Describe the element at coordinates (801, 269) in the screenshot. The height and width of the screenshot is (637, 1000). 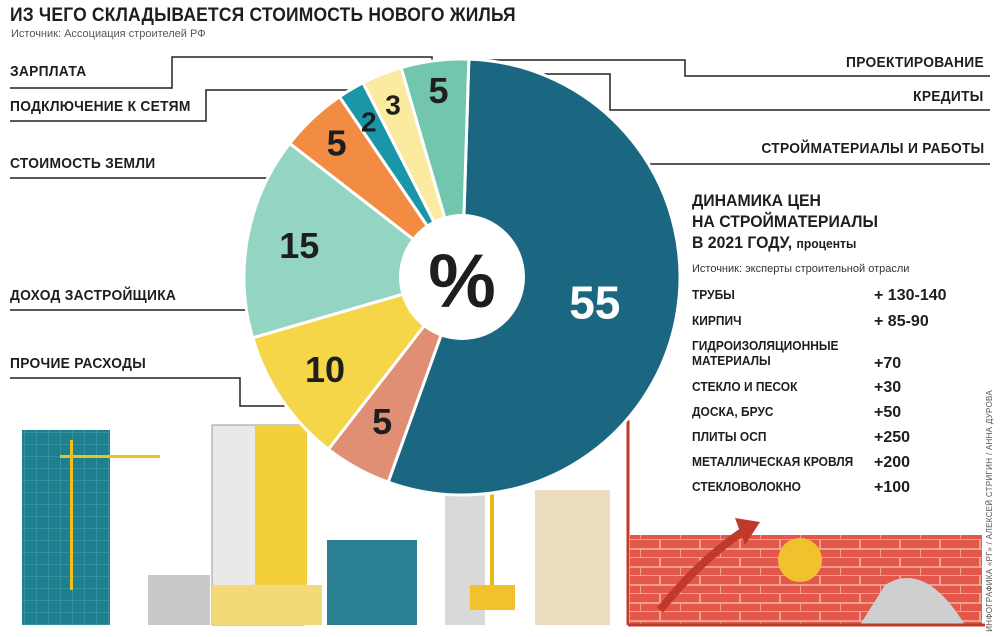
I see `price-dynamics-source: Источник: эксперты строительной отрасли` at that location.